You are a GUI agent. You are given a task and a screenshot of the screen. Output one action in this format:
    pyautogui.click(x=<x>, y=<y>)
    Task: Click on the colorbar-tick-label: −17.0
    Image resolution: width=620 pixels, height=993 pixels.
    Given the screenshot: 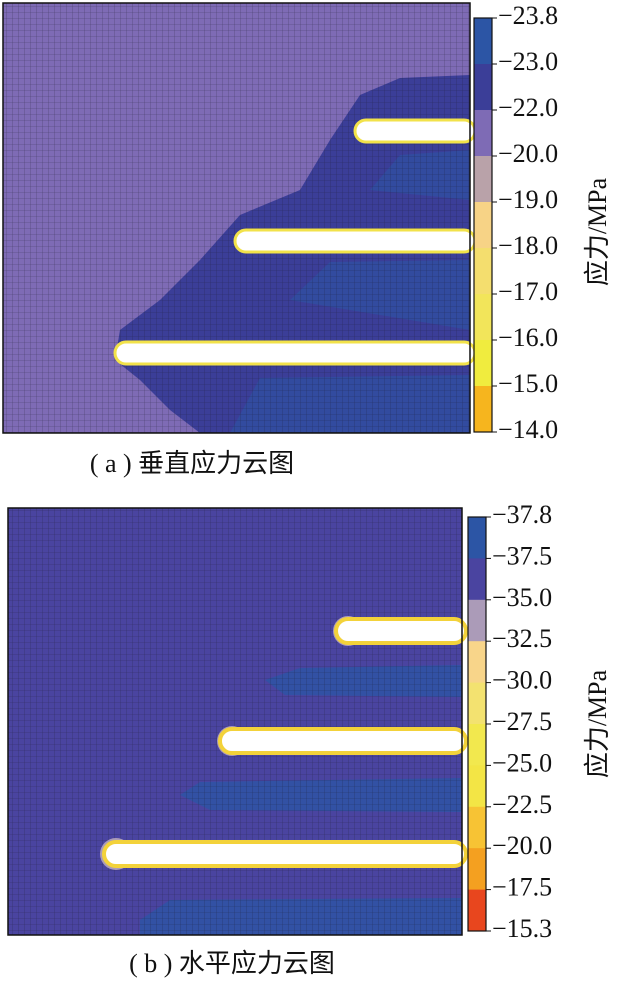 What is the action you would take?
    pyautogui.click(x=528, y=291)
    